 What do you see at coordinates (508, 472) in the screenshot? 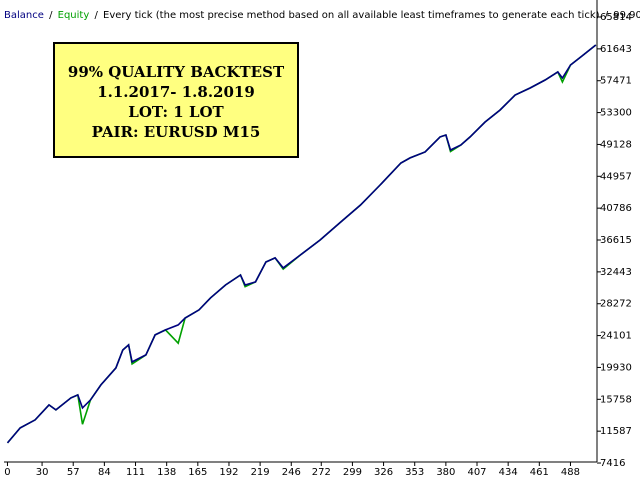
I see `x-tick-label: 434` at bounding box center [508, 472].